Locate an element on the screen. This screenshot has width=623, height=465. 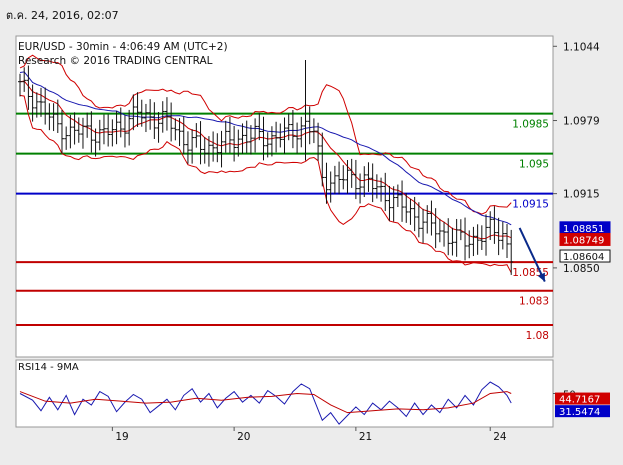
rsi-value-label: 44.7167 is located at coordinates (579, 400).